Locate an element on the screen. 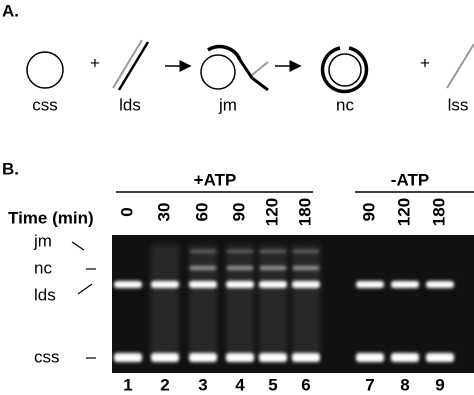 This screenshot has height=395, width=474. lss-strand is located at coordinates (460, 66).